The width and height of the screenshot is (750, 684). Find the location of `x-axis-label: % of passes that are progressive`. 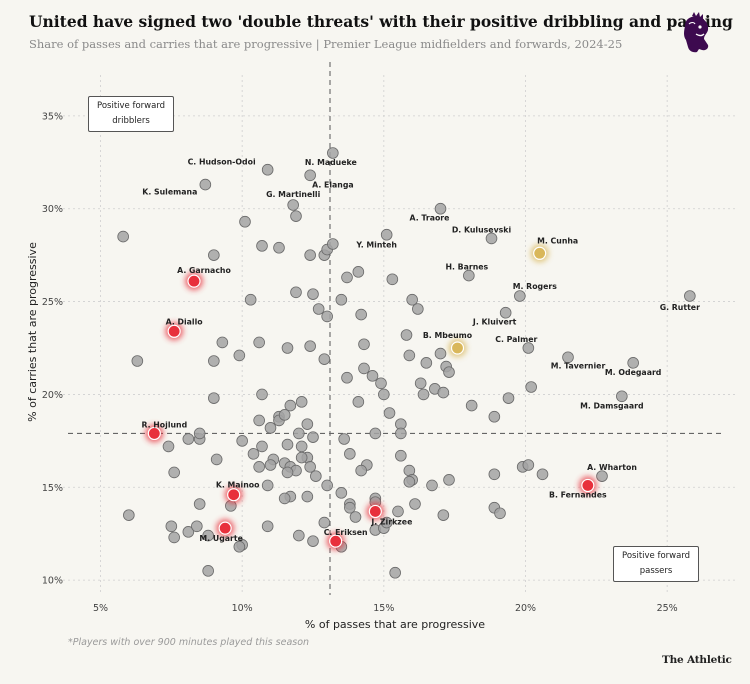

x-axis-label: % of passes that are progressive is located at coordinates (395, 624).